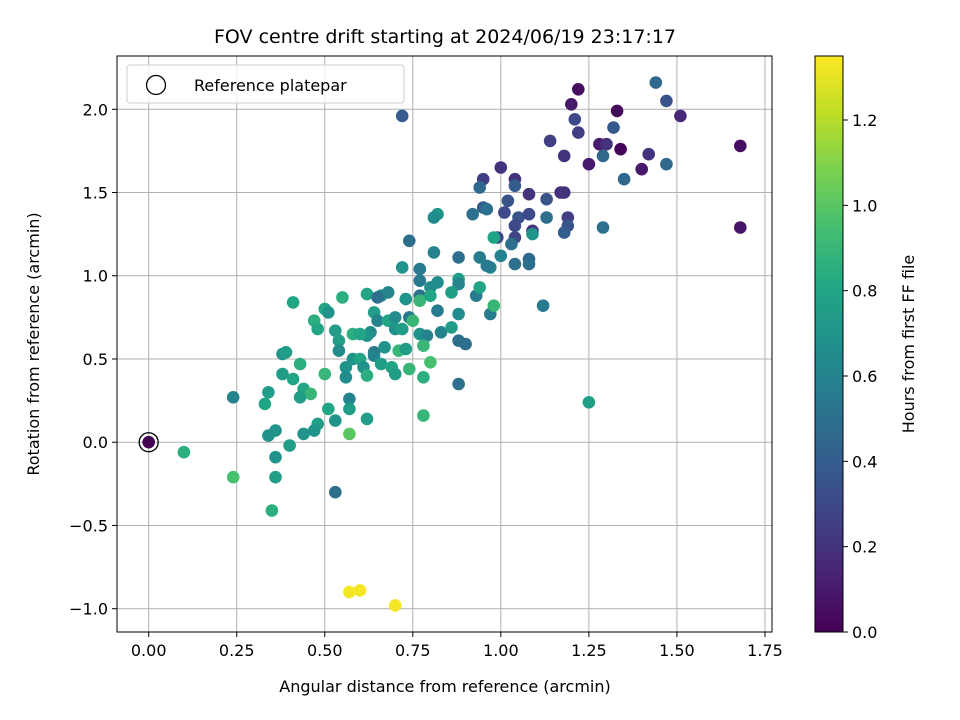 This screenshot has width=960, height=720. What do you see at coordinates (677, 650) in the screenshot?
I see `x-tick-label: 1.50` at bounding box center [677, 650].